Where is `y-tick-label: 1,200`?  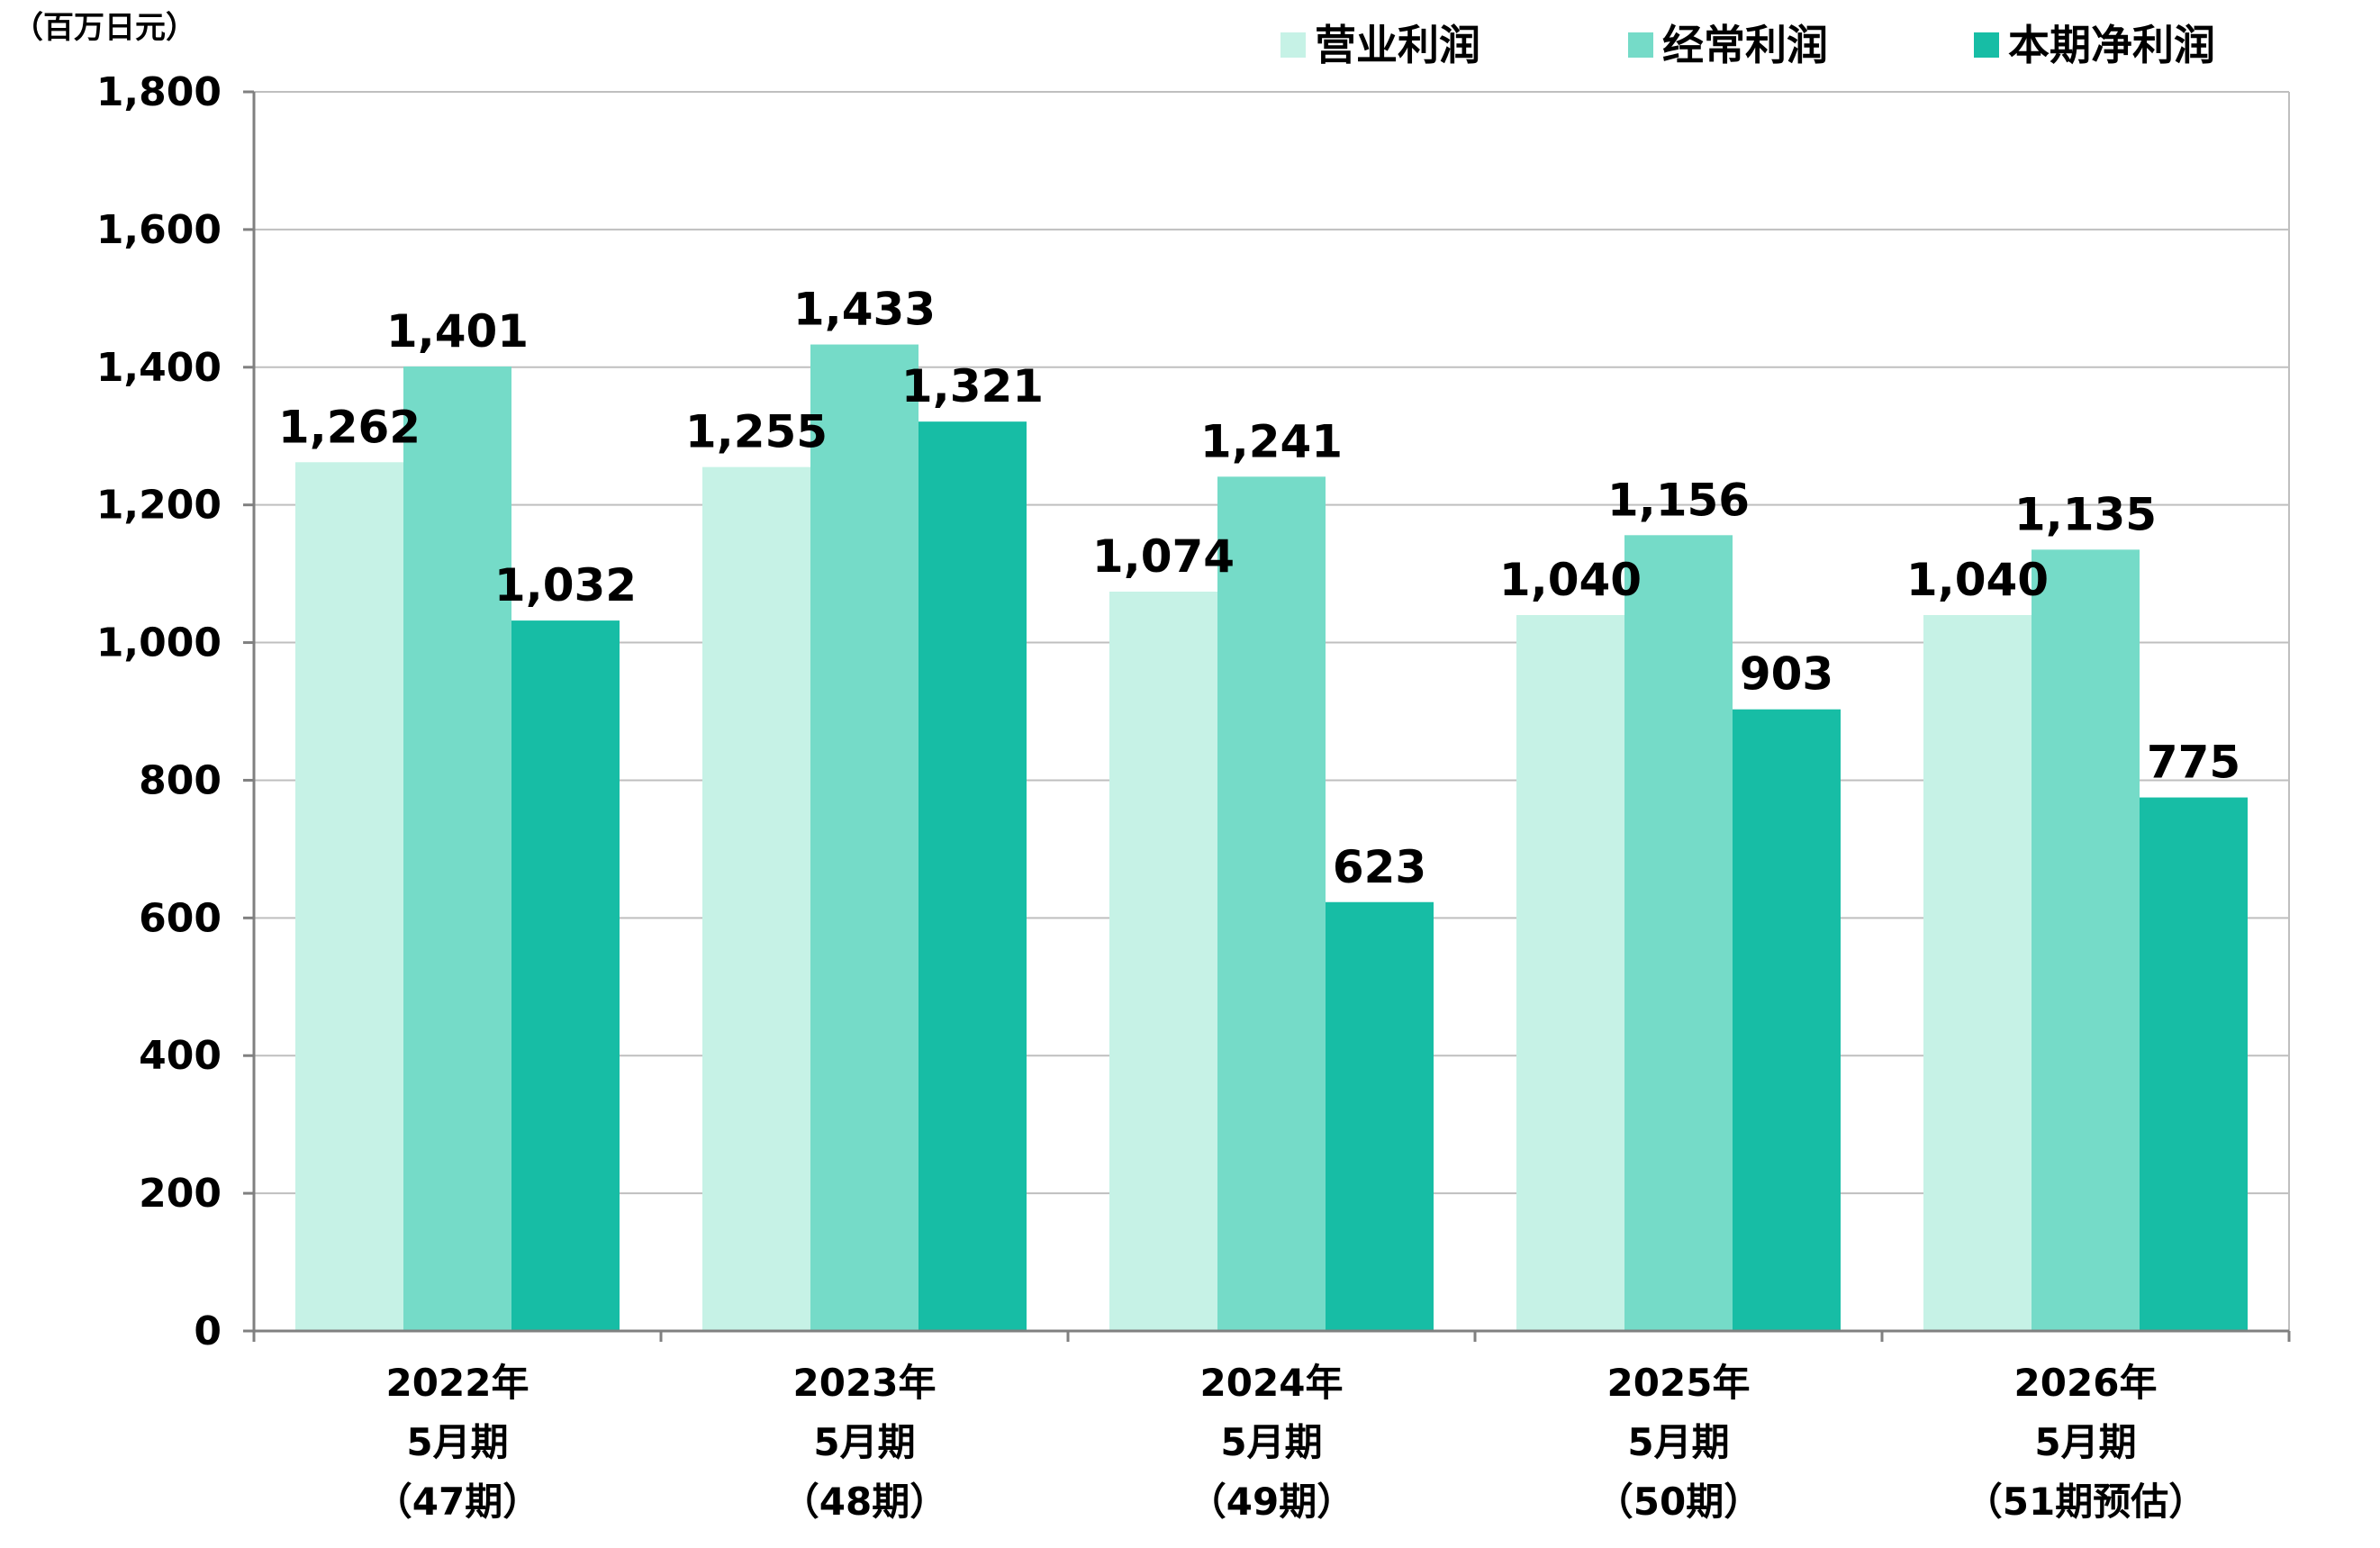 y-tick-label: 1,200 is located at coordinates (159, 506).